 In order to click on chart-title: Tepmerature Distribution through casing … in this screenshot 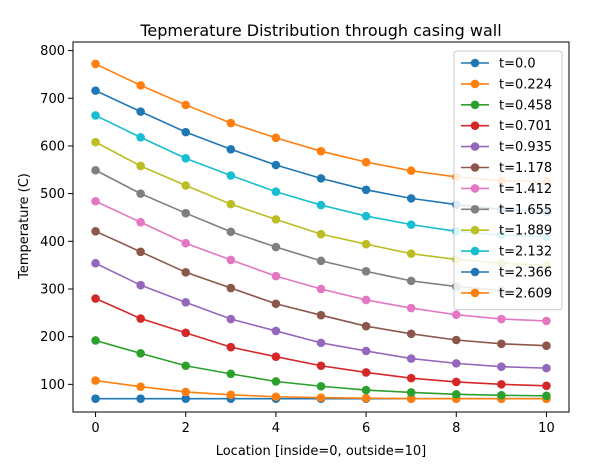, I will do `click(320, 30)`.